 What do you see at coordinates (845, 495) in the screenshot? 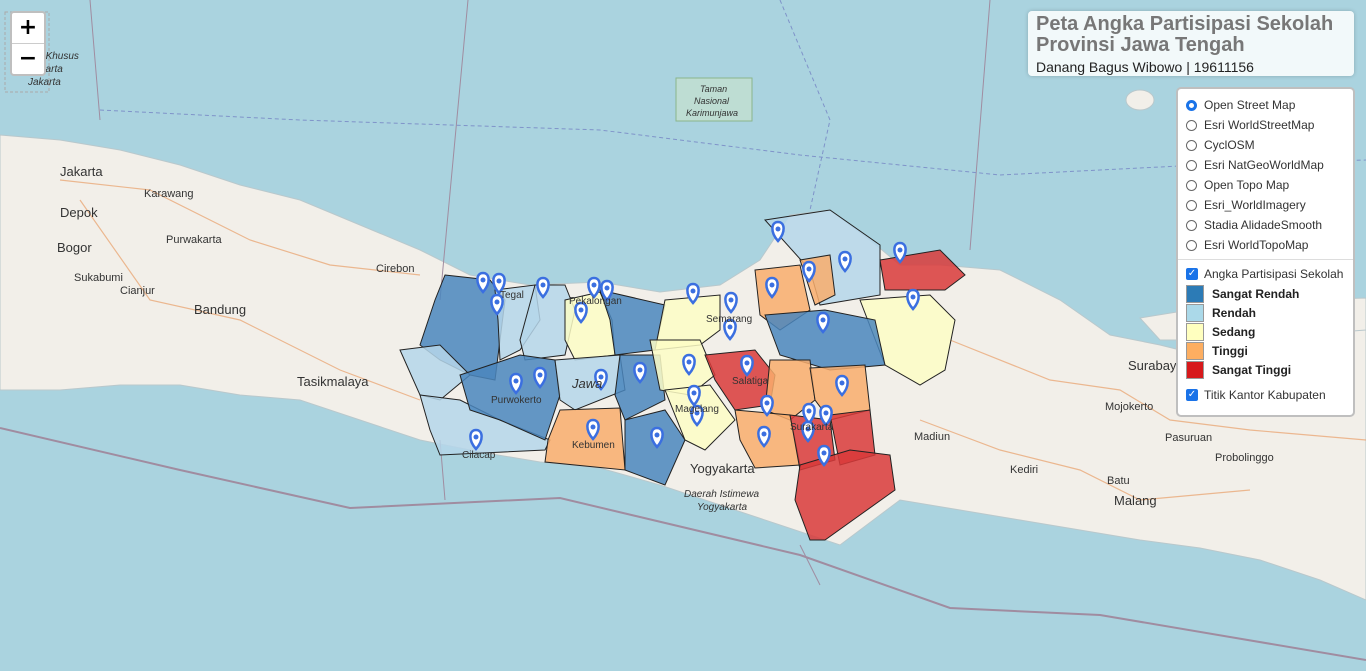
I see `region-wonogiri` at bounding box center [845, 495].